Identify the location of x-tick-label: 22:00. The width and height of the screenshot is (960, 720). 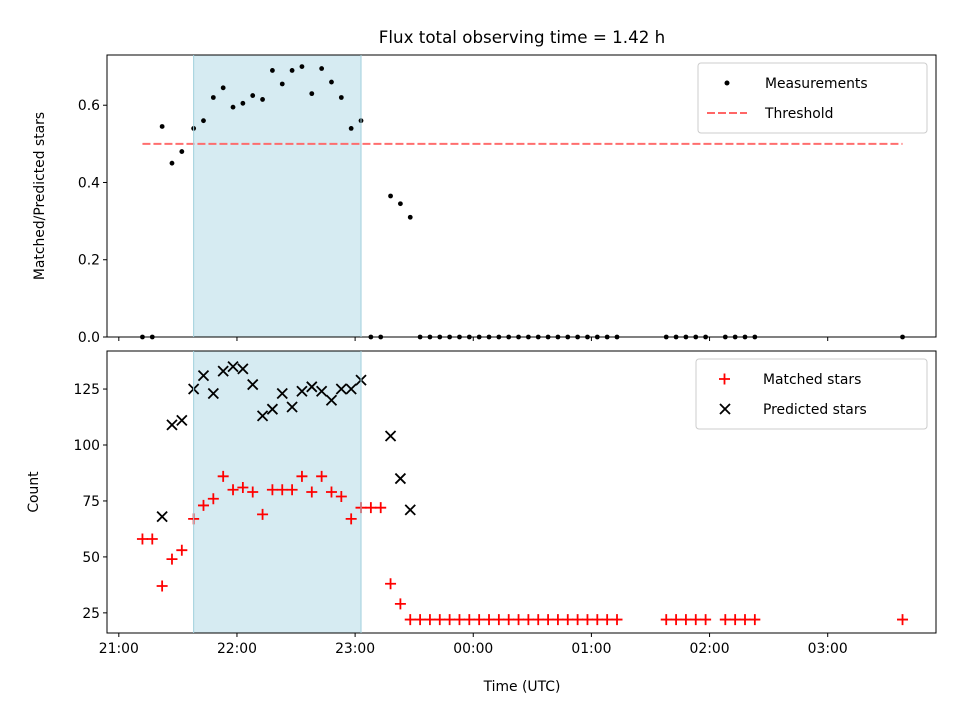
(237, 649).